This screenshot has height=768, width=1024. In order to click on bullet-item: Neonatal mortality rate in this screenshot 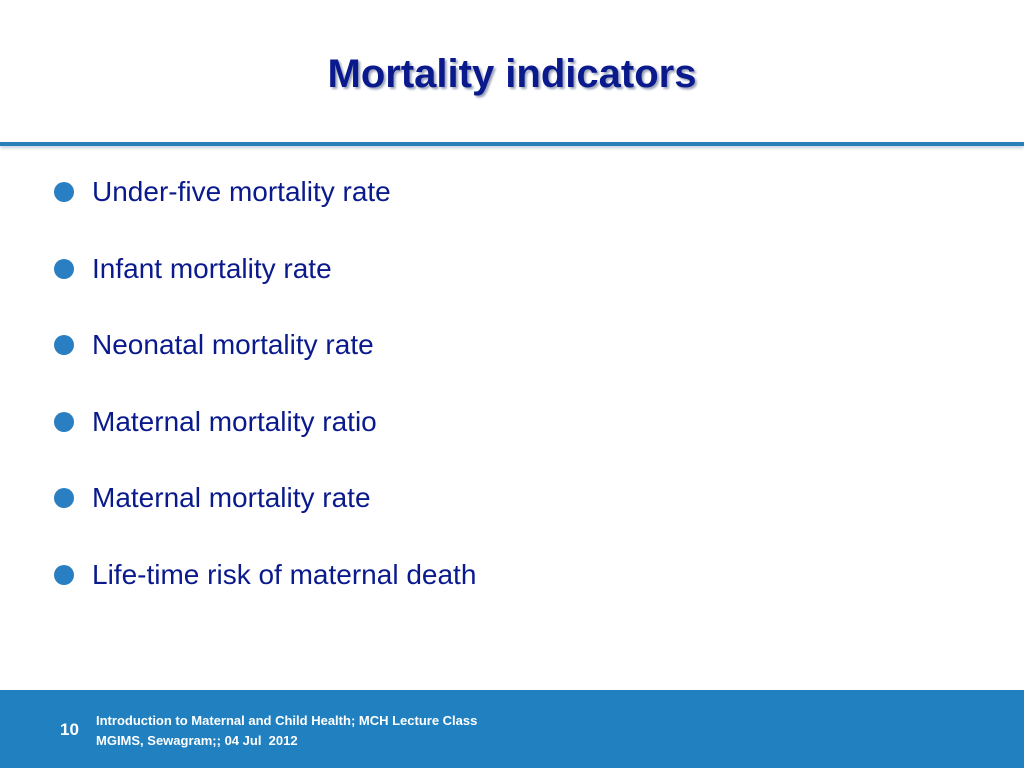, I will do `click(265, 345)`.